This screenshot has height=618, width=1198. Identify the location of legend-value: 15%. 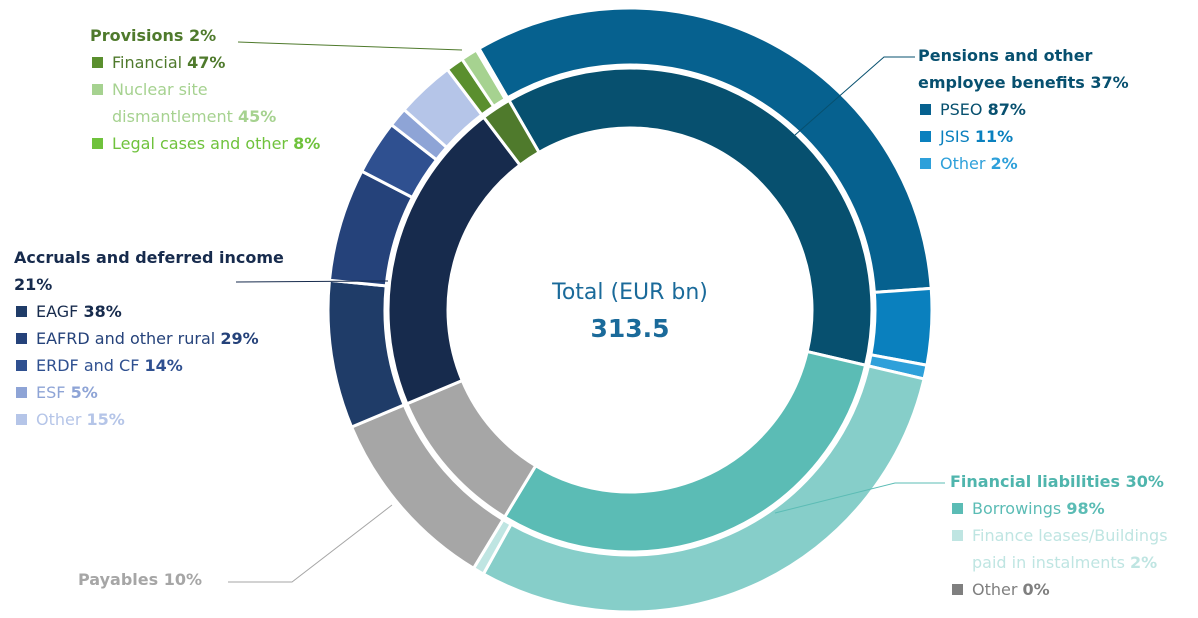
(105, 419).